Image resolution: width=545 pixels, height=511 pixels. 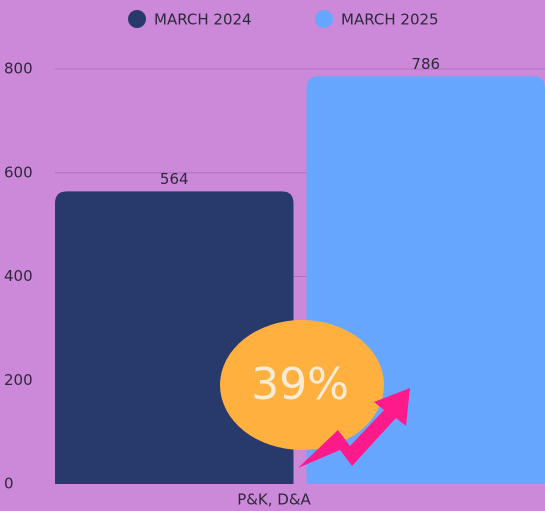 I want to click on annotation-text: 39%, so click(x=300, y=384).